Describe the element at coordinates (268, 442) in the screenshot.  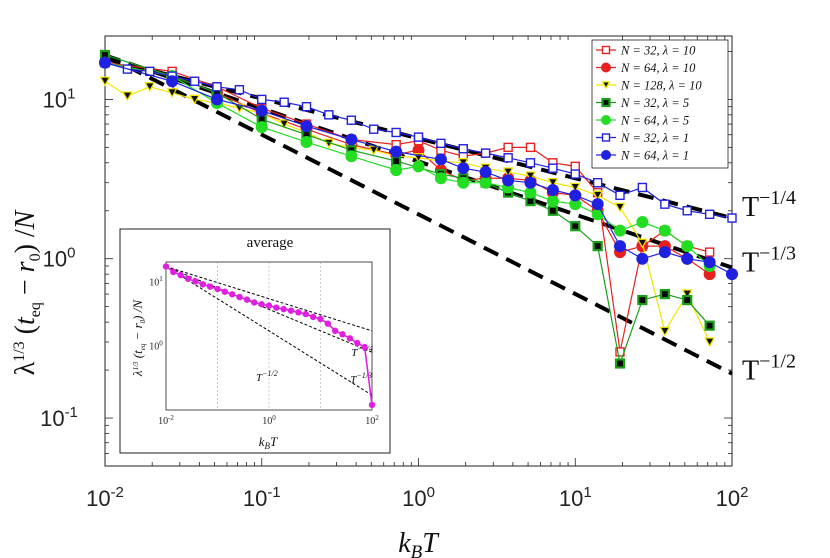
I see `inset-x-axis-label: kBT` at that location.